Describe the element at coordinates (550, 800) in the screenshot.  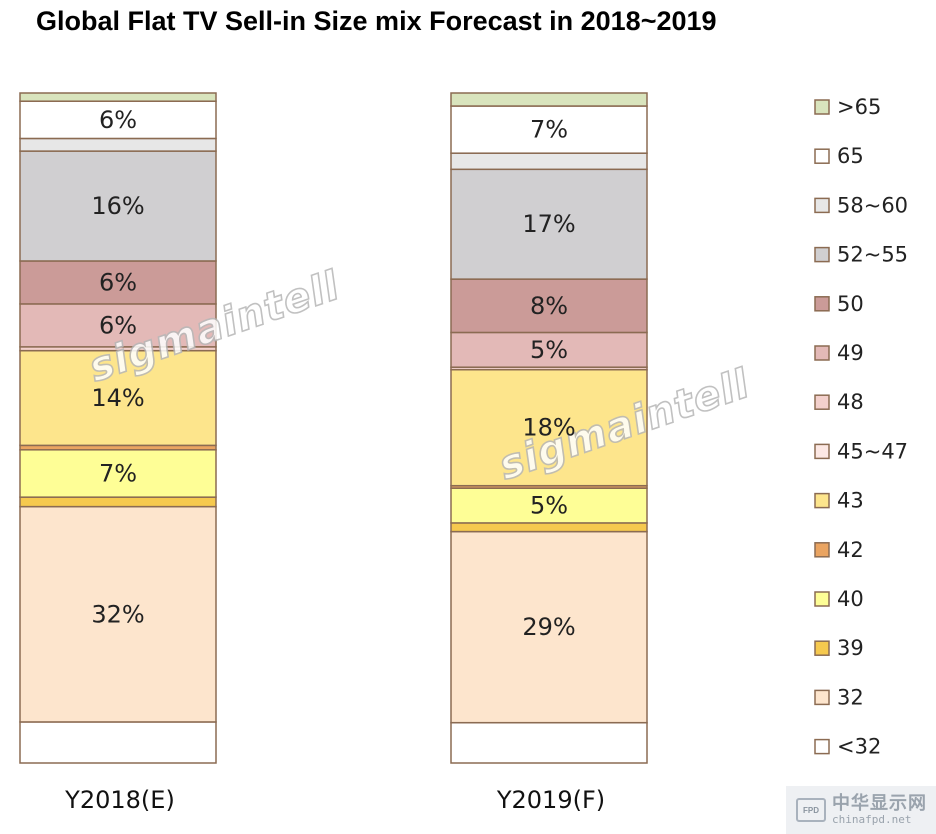
I see `category-label: Y2019(F)` at that location.